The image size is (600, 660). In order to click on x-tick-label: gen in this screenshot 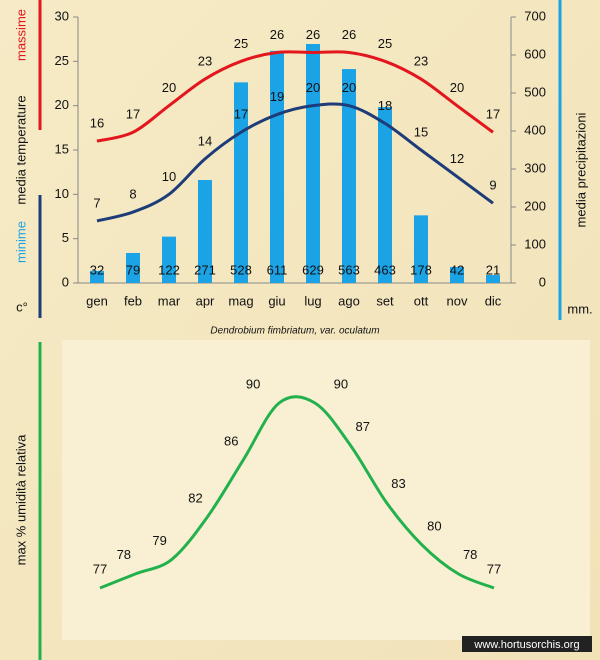, I will do `click(97, 300)`.